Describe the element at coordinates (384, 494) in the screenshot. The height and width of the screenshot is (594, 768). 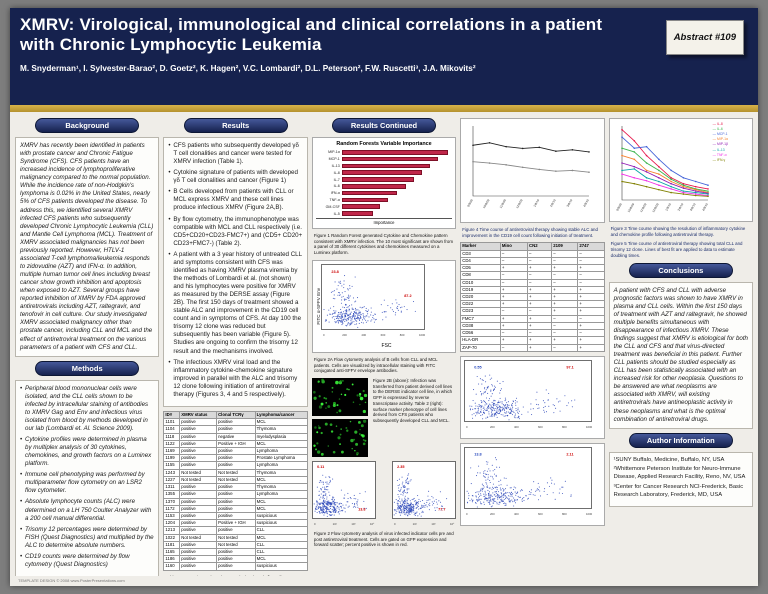
I see `figure2-flow-pair: 0.11 13.8 0 10² 10³ 10⁴ 2.35 77.7 0 10² 10³ 10⁴` at that location.